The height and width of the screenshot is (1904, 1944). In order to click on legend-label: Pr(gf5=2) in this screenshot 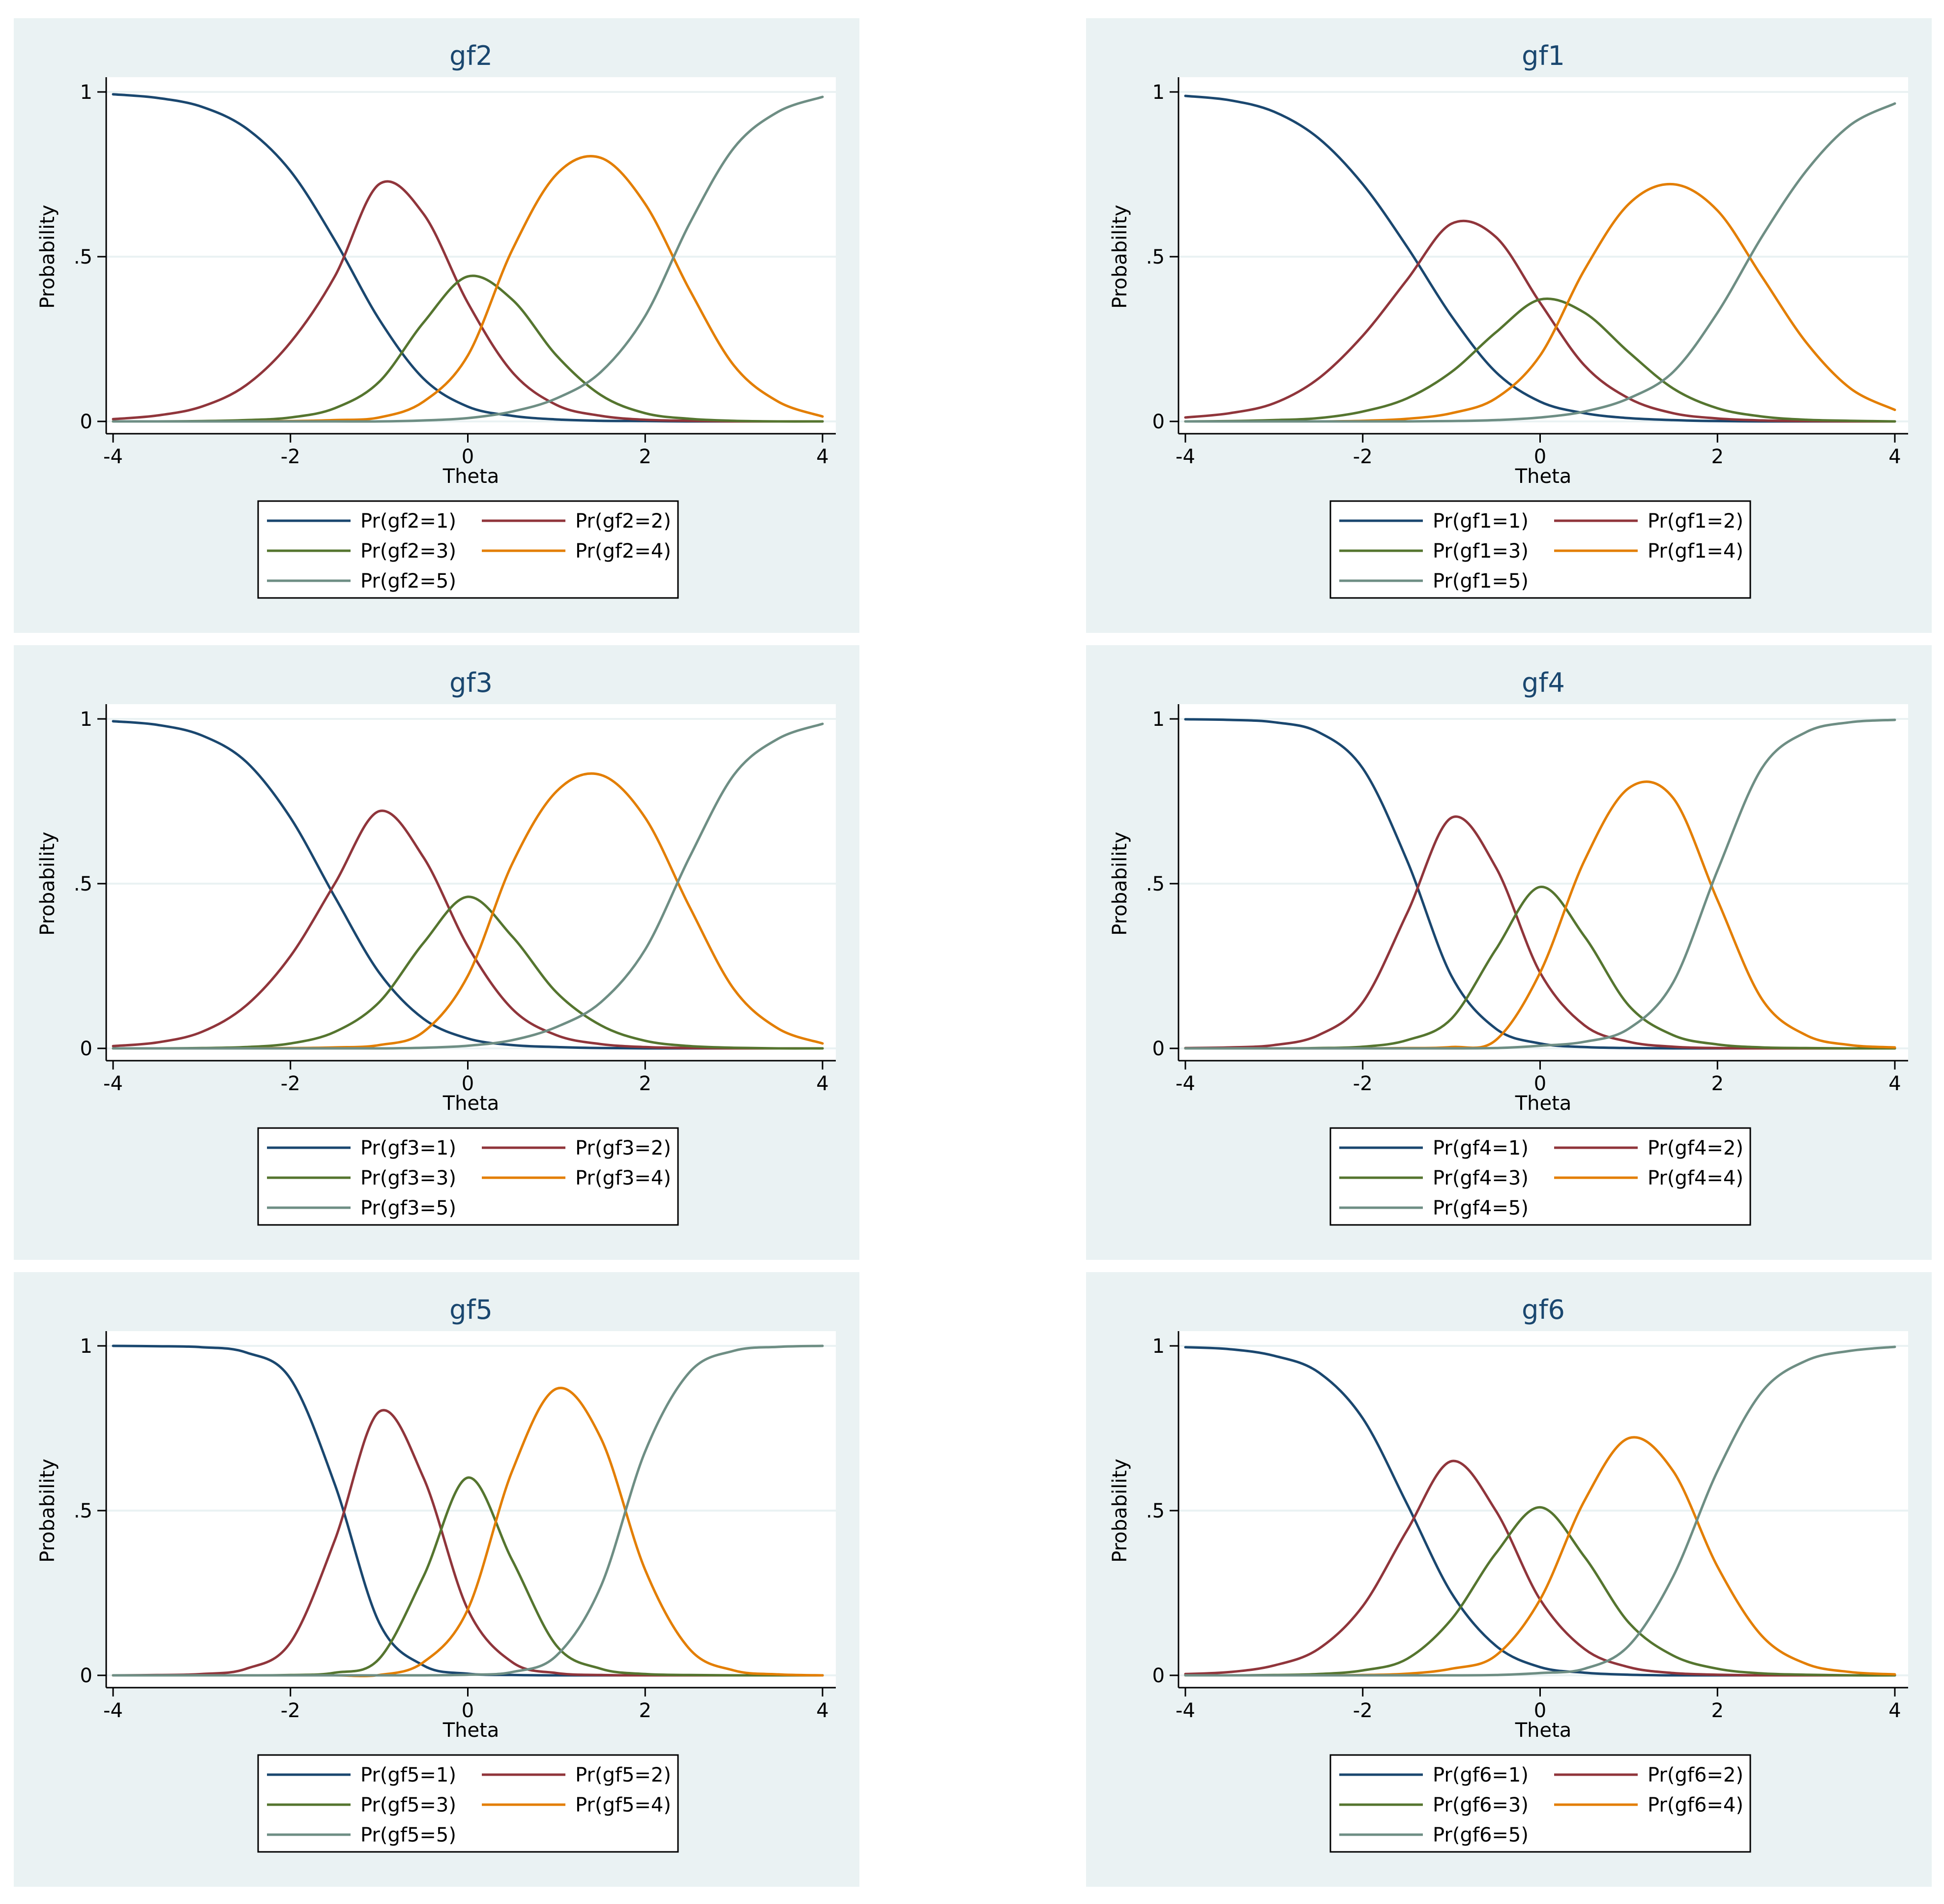, I will do `click(623, 1775)`.